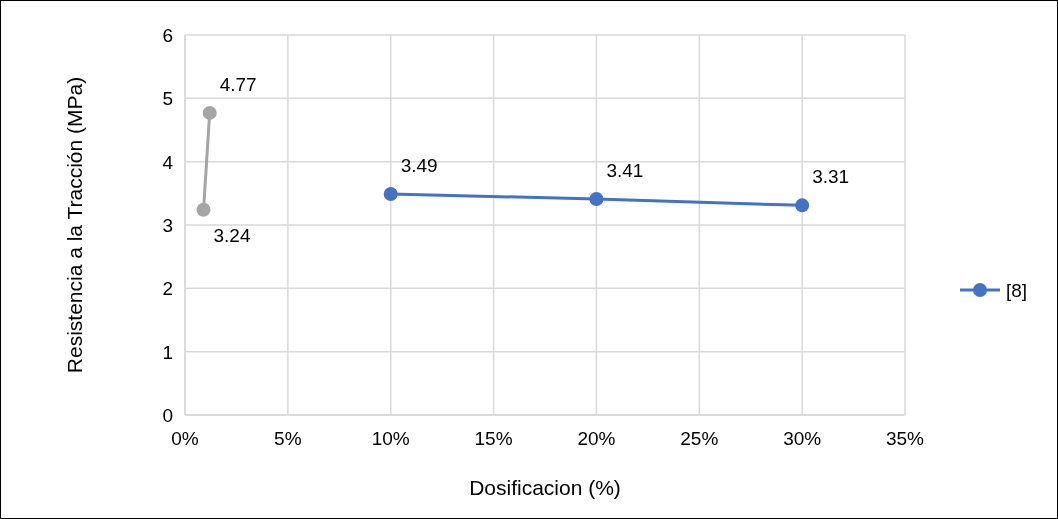 Image resolution: width=1058 pixels, height=519 pixels. What do you see at coordinates (74, 225) in the screenshot?
I see `y-axis-title: Resistencia a la Tracción (MPa)` at bounding box center [74, 225].